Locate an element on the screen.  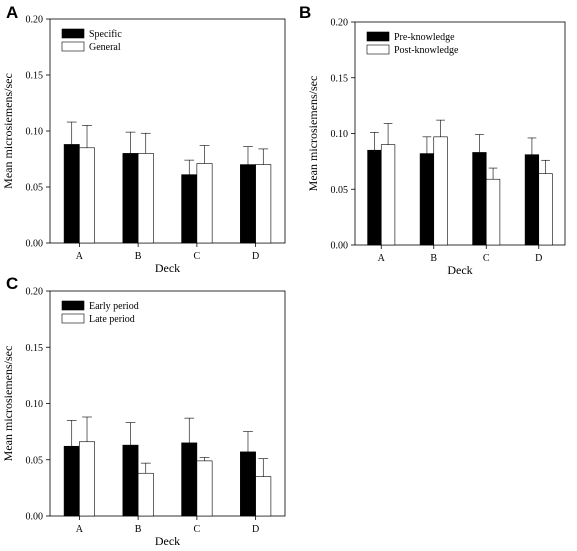
legend-label: Late period is located at coordinates (112, 319).